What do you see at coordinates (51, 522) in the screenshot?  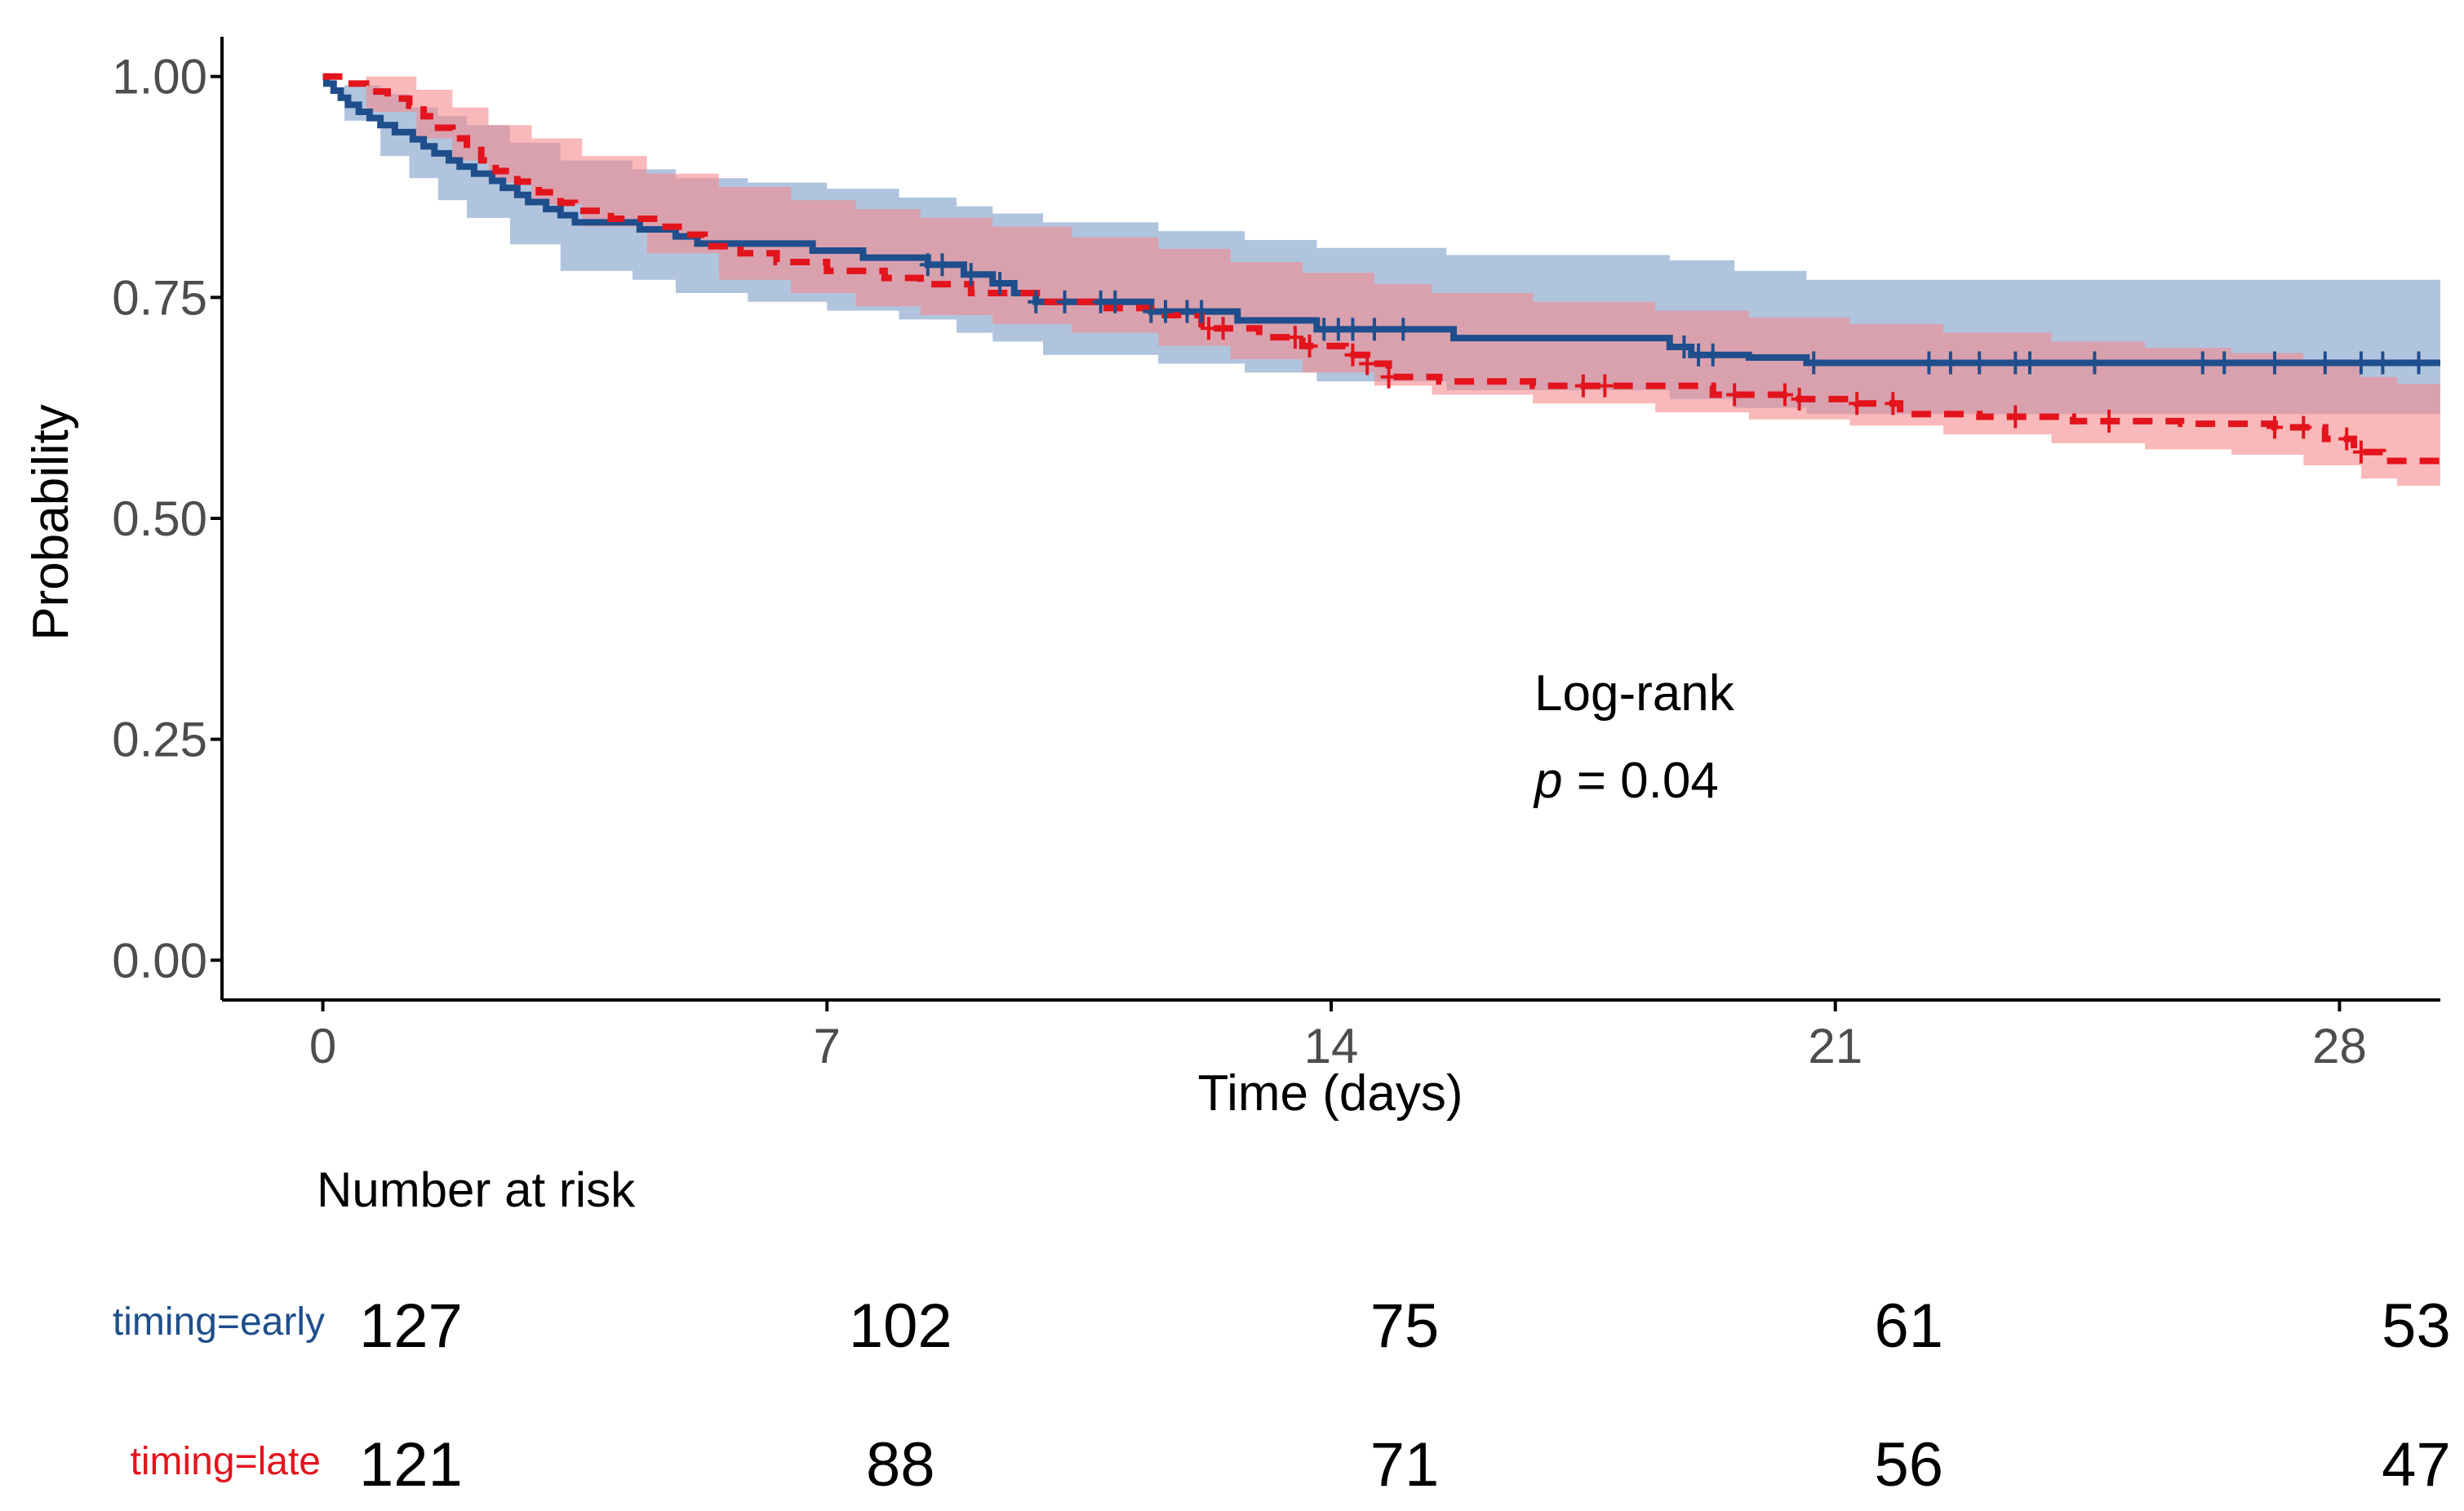 I see `y-axis-title: Probability` at bounding box center [51, 522].